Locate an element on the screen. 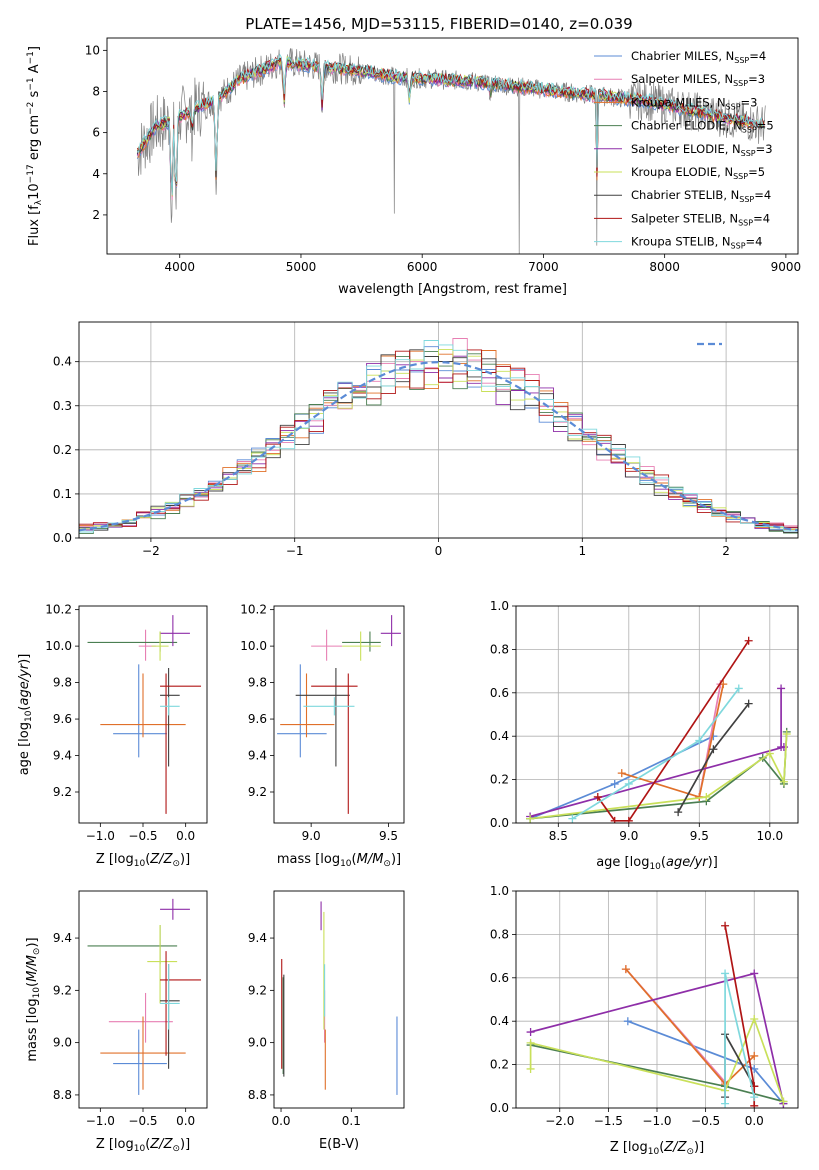 The image size is (819, 1170). x-axis-label: age [log10(age/yr)] is located at coordinates (657, 863).